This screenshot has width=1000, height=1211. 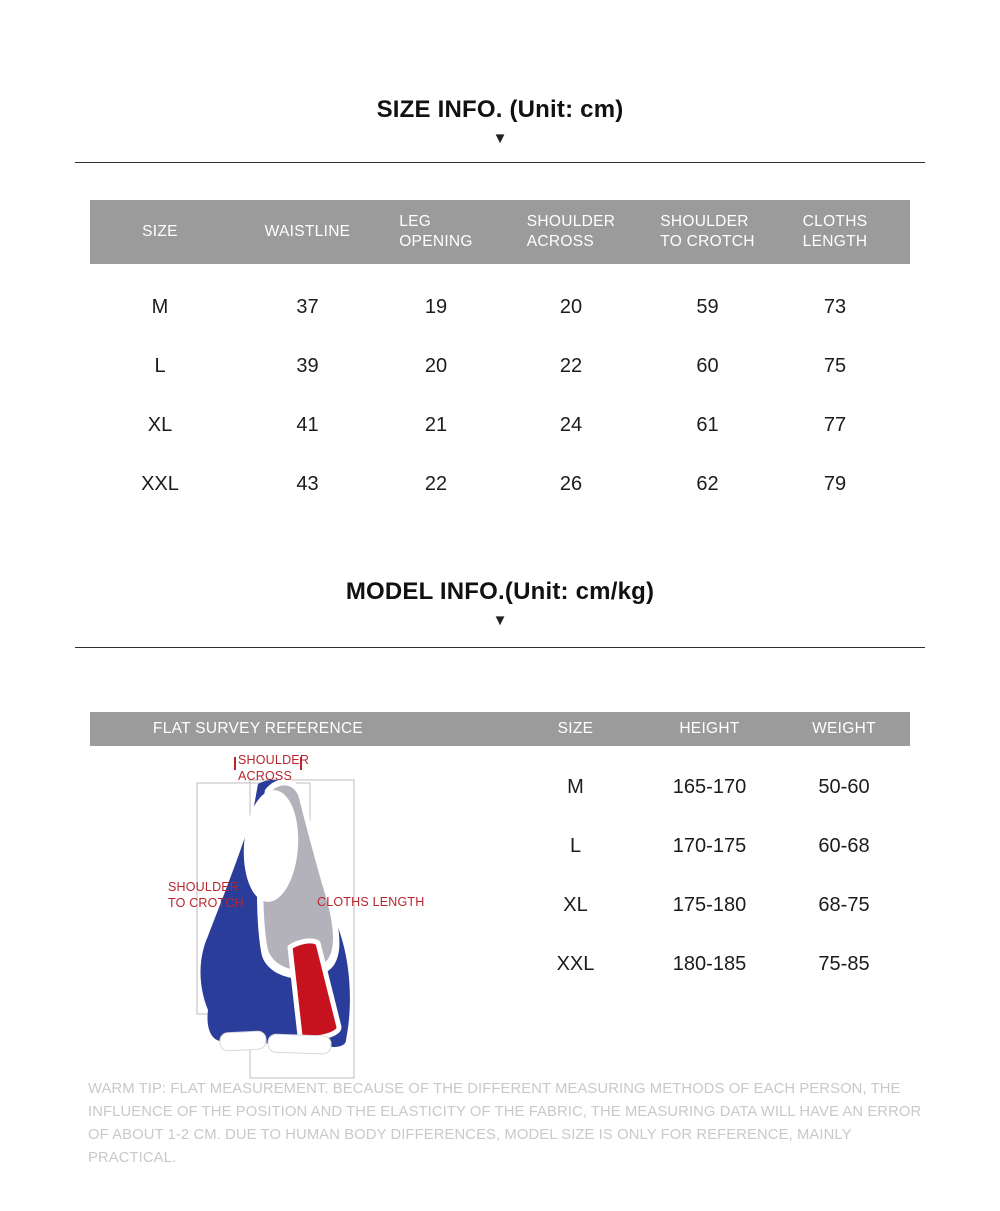 I want to click on height-value: 170-175, so click(x=709, y=846).